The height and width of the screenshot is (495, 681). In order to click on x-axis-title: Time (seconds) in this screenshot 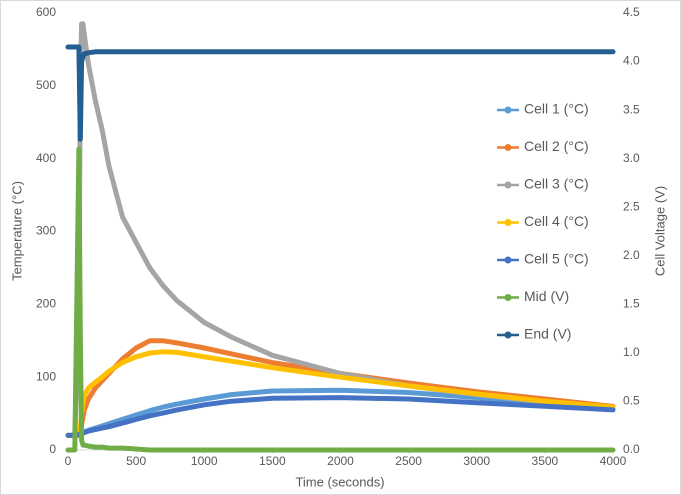, I will do `click(339, 481)`.